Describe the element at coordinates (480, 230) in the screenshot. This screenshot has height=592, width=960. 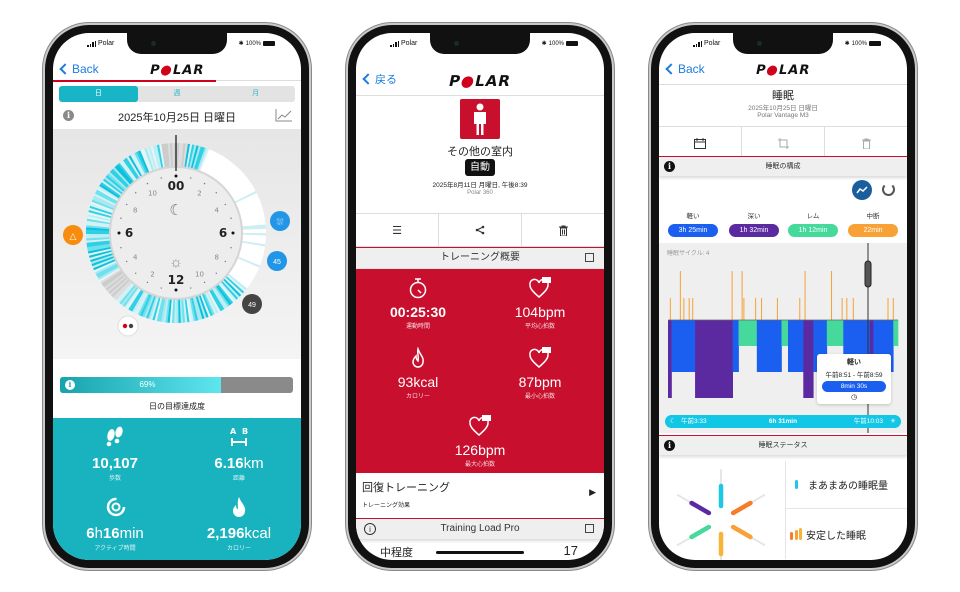
I see `share-button` at that location.